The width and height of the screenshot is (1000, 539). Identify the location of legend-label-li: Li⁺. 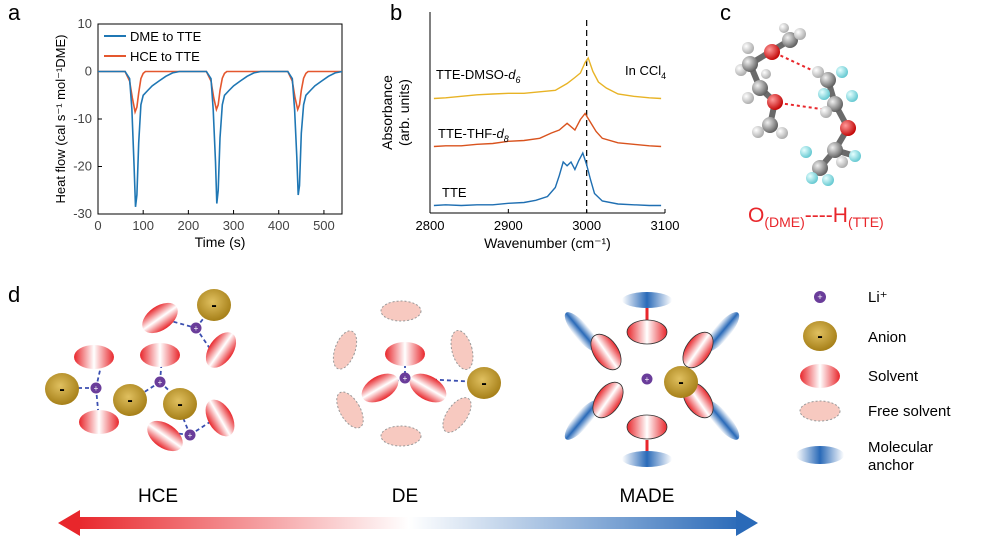
(878, 297).